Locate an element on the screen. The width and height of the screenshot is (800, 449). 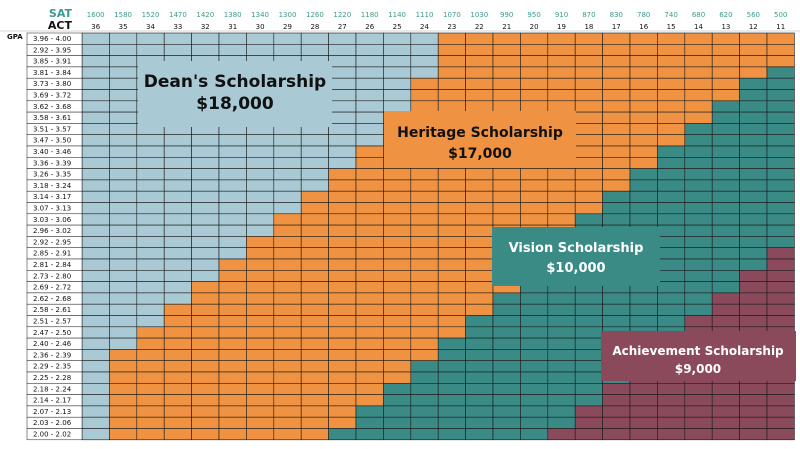
gpa-tick-label: 3.73 - 3.80 is located at coordinates (52, 84).